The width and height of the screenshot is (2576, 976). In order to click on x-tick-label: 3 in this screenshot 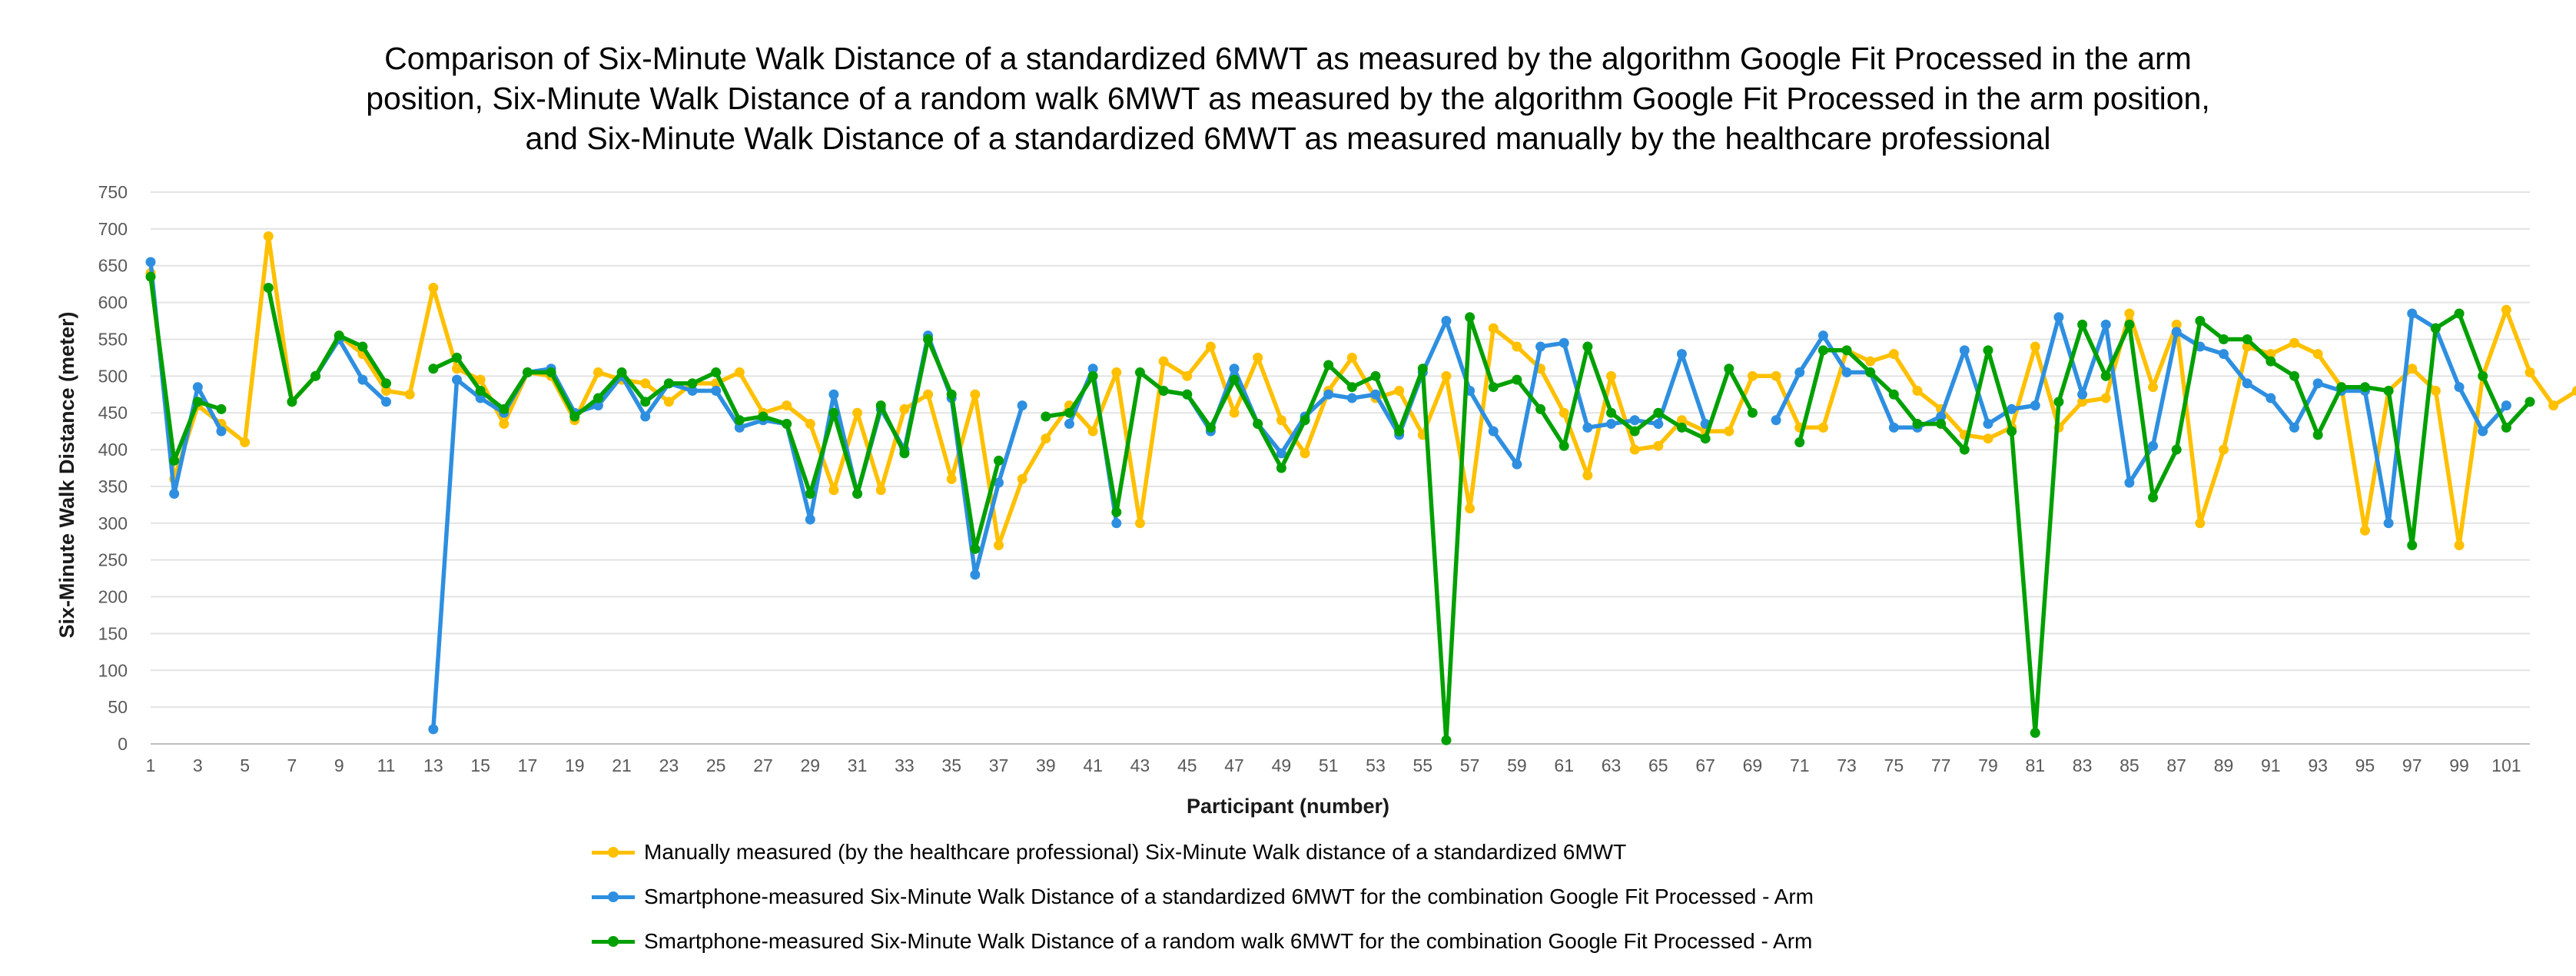, I will do `click(198, 765)`.